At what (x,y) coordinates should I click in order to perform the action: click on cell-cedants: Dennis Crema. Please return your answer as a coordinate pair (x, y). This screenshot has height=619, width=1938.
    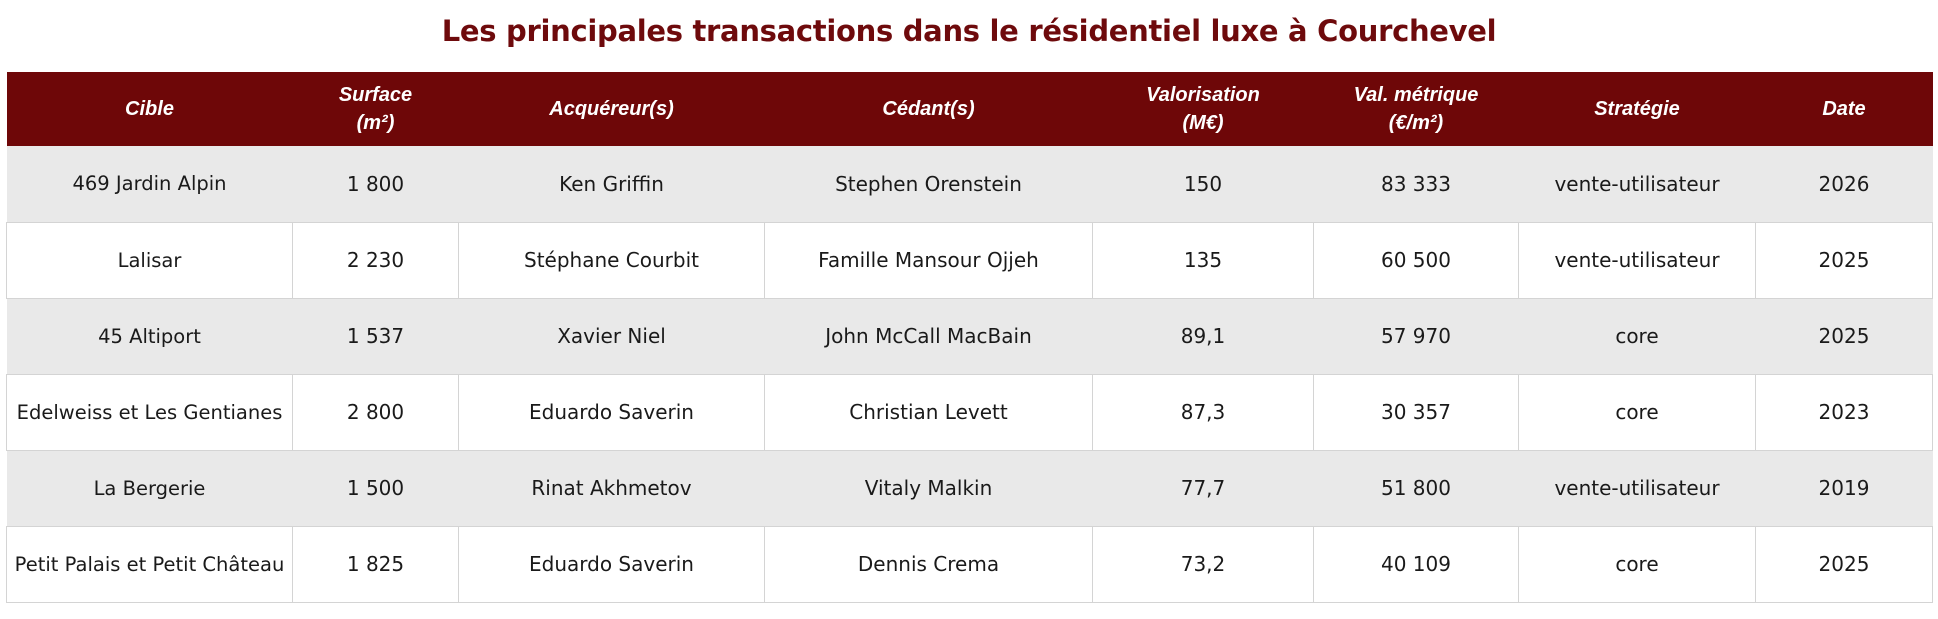
    Looking at the image, I should click on (928, 564).